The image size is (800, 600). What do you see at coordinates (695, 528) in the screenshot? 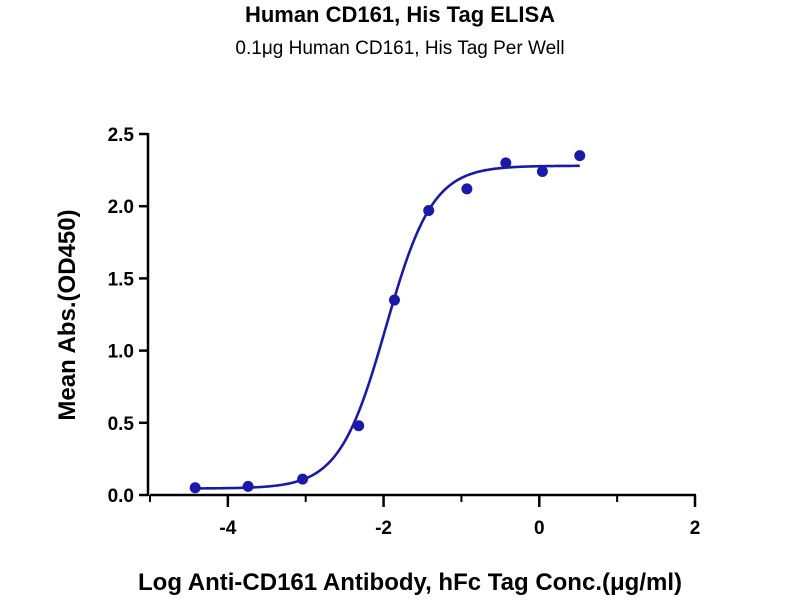
I see `x-tick-label: 2` at bounding box center [695, 528].